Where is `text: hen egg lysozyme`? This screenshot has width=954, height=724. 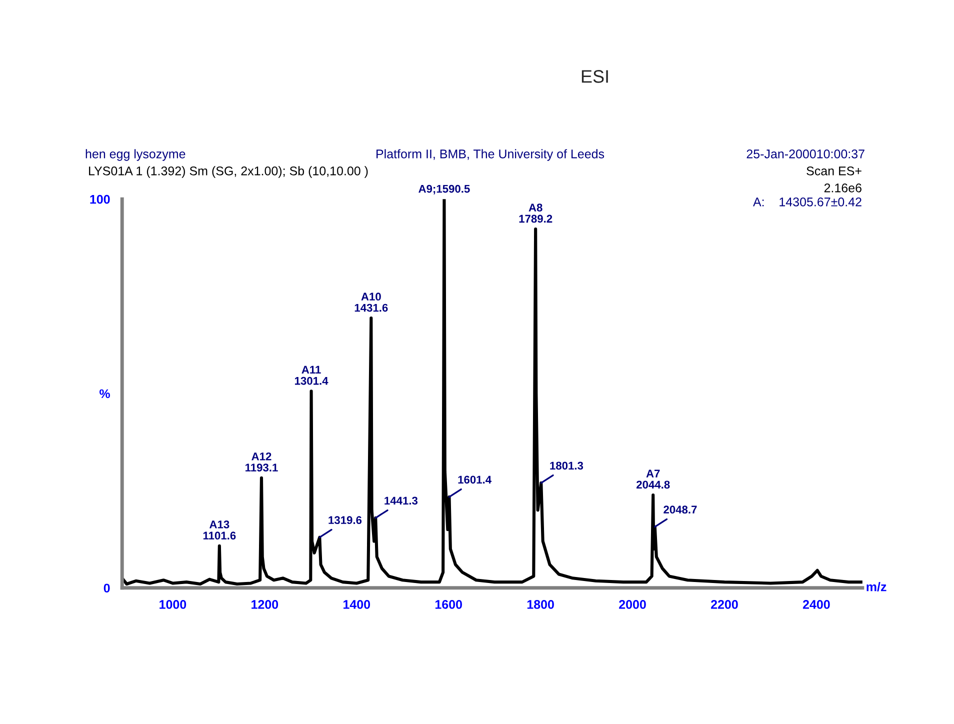 text: hen egg lysozyme is located at coordinates (136, 155).